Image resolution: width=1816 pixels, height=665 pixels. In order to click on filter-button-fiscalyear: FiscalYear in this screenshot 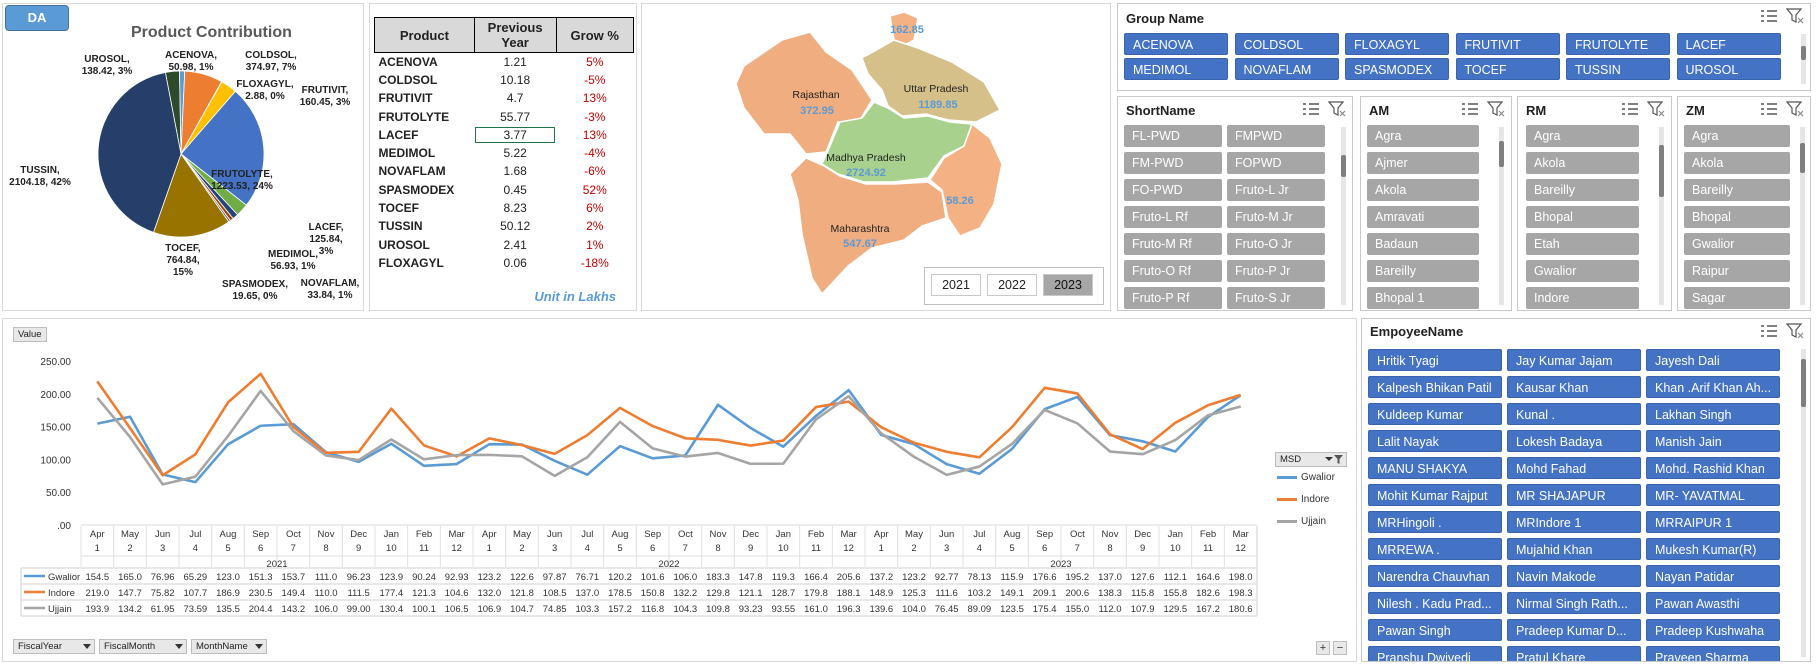, I will do `click(54, 646)`.